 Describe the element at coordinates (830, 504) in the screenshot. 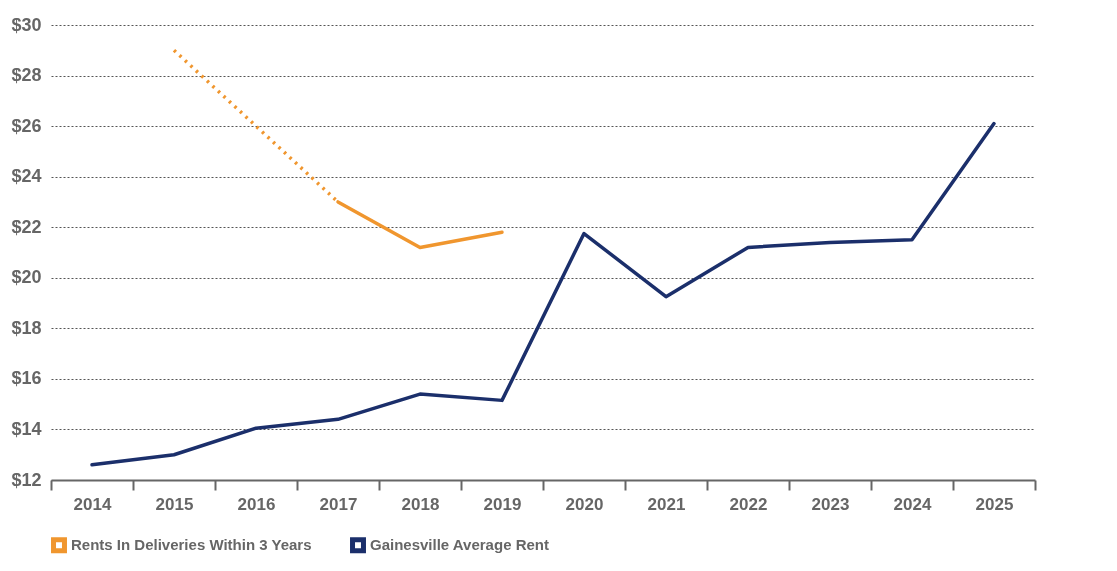

I see `x-tick-label: 2023` at that location.